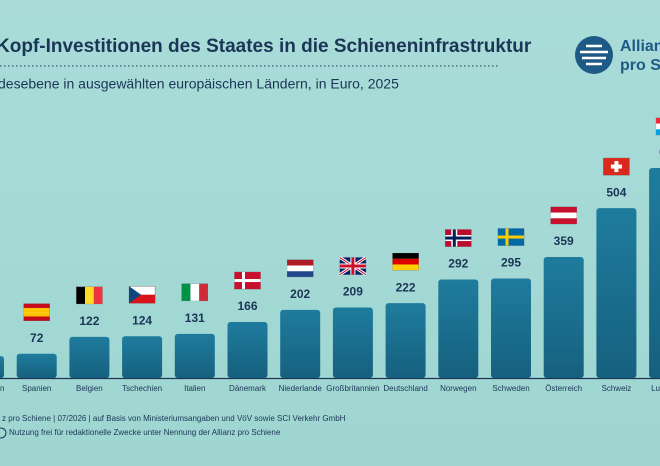 Image resolution: width=660 pixels, height=466 pixels. Describe the element at coordinates (617, 388) in the screenshot. I see `x-tick-label: Schweiz` at that location.